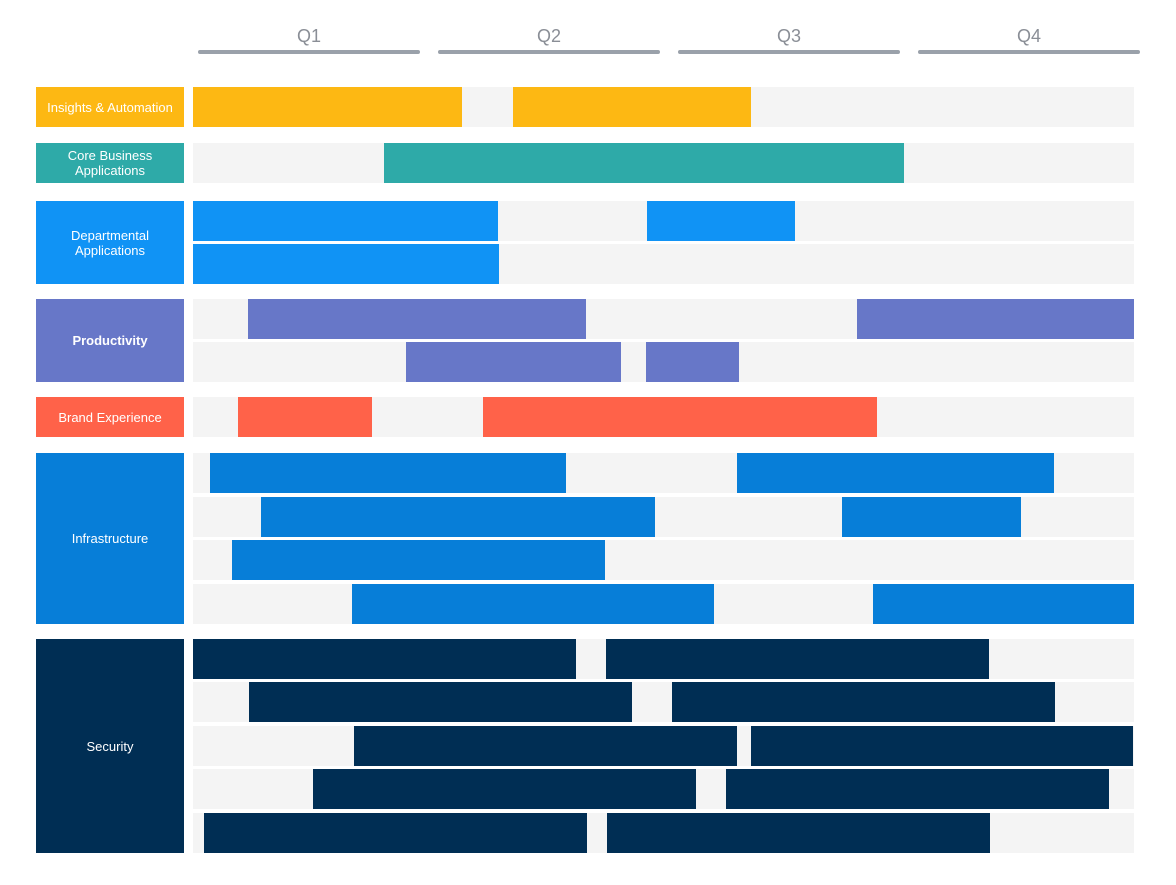 The width and height of the screenshot is (1176, 885). I want to click on quarter-label-q1: Q1, so click(308, 36).